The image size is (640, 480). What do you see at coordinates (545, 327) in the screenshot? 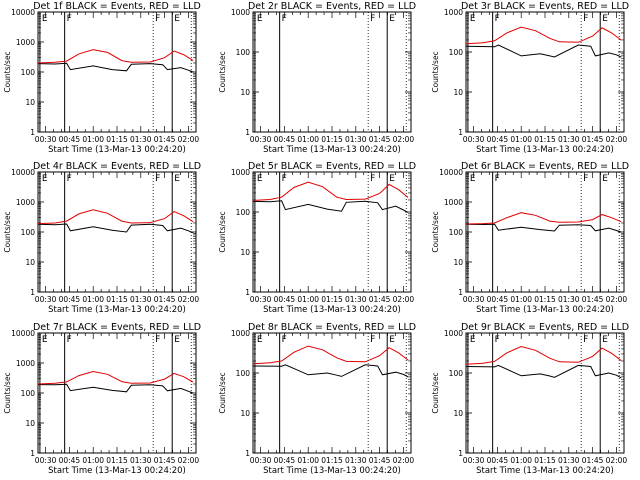
I see `panel-title: Det 9r BLACK = Events, RED = LLD` at bounding box center [545, 327].